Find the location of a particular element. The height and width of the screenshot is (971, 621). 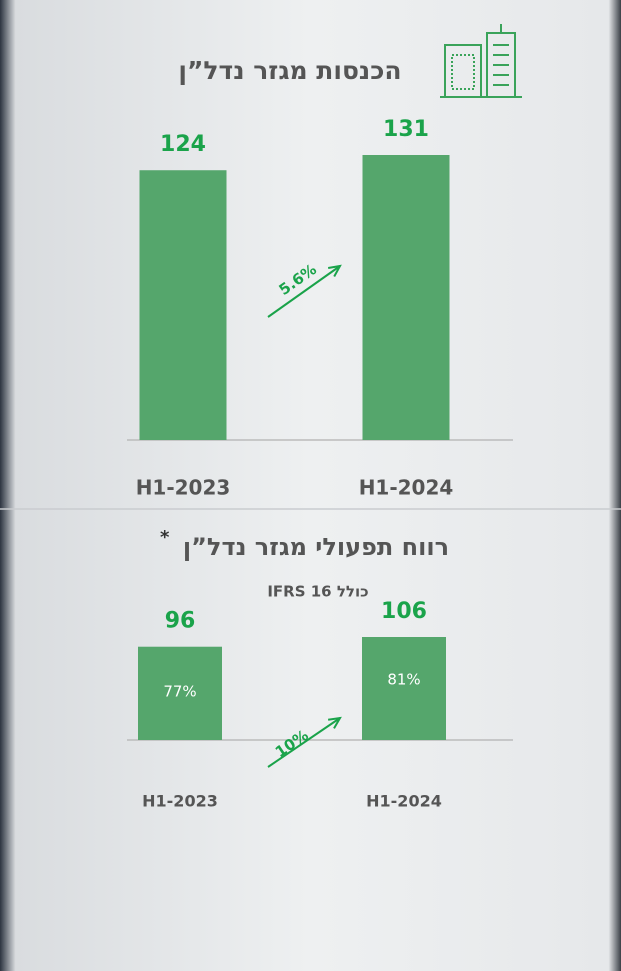

value-label: 106 is located at coordinates (404, 611).